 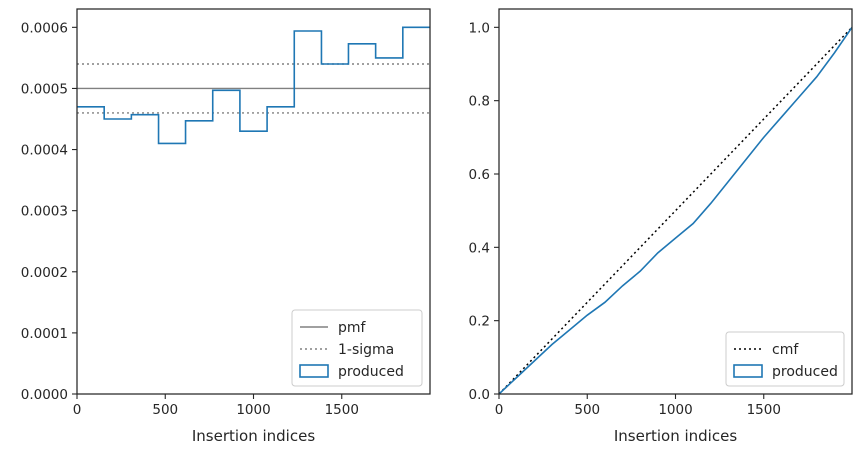 I want to click on y-tick-label: 1.0, so click(x=479, y=28).